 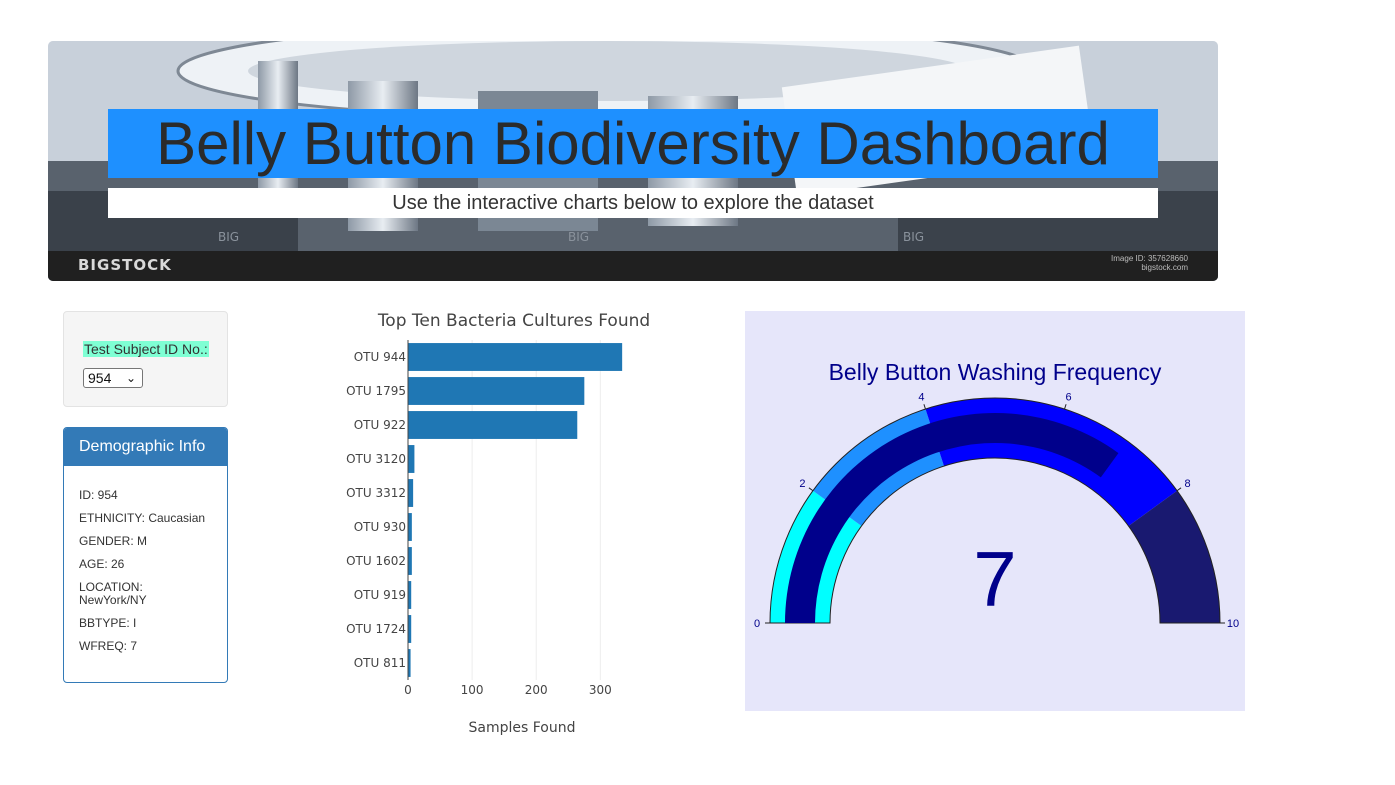 I want to click on subject-selector-well: Test Subject ID No.: 954 ⌄, so click(x=145, y=359).